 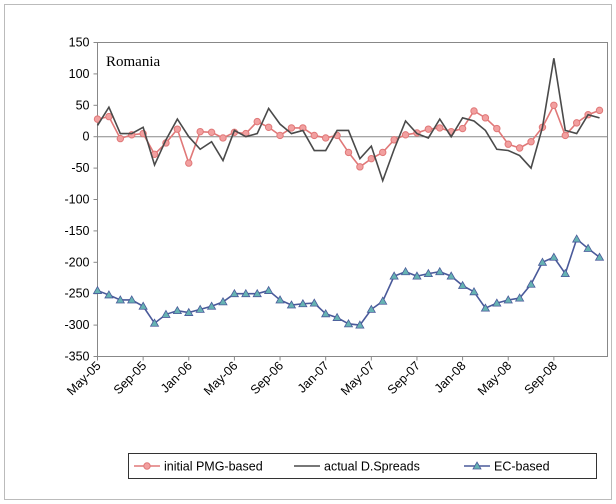 I want to click on y-tick-label: 100, so click(x=79, y=74).